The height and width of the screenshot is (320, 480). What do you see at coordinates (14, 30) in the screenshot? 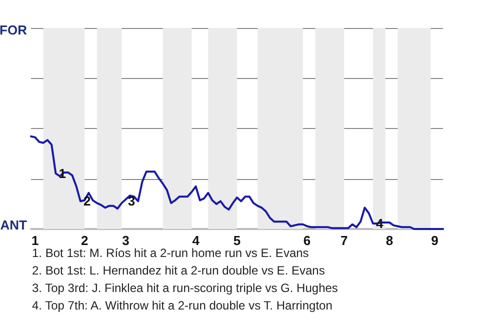
I see `text: FOR` at bounding box center [14, 30].